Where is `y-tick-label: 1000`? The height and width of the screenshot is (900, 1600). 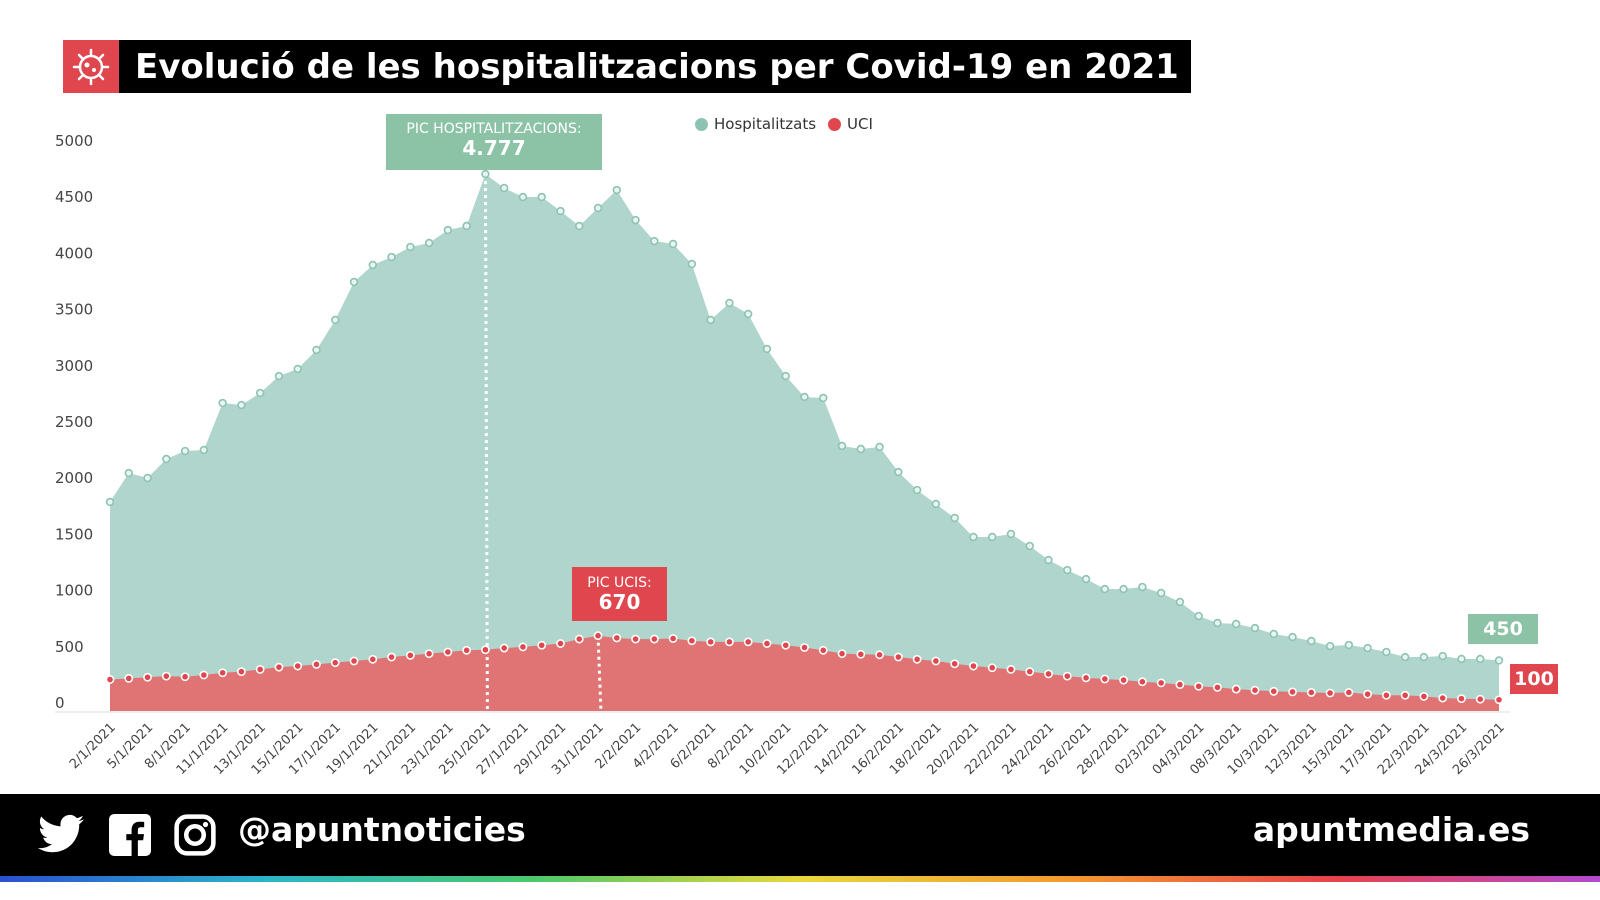
y-tick-label: 1000 is located at coordinates (74, 591).